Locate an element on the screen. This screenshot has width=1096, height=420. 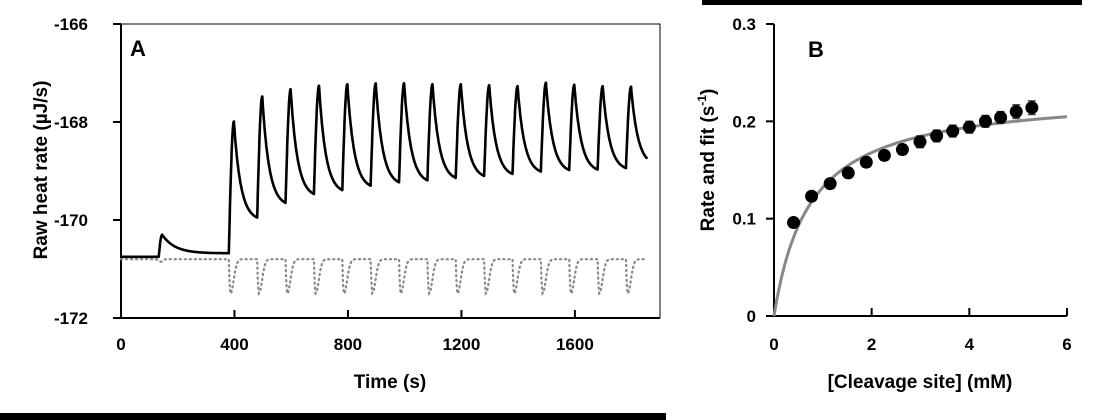
decor-bar-top is located at coordinates (892, 2).